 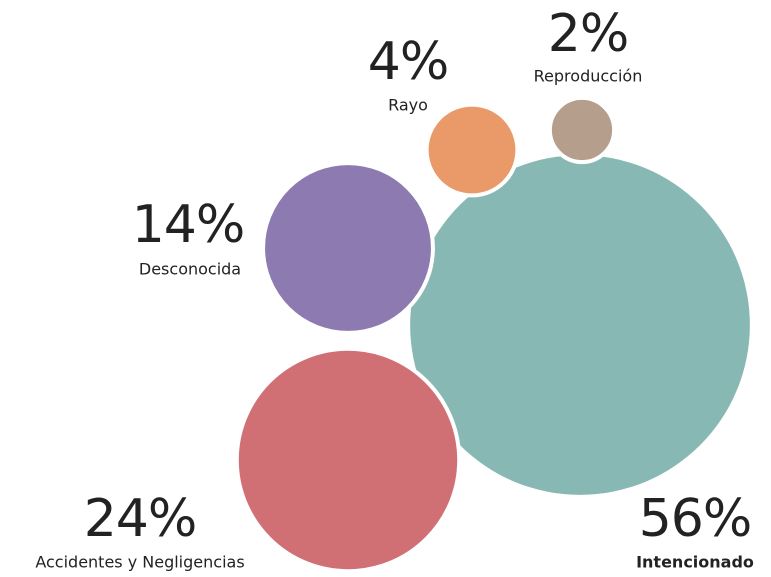 What do you see at coordinates (188, 225) in the screenshot?
I see `value-label: 14%` at bounding box center [188, 225].